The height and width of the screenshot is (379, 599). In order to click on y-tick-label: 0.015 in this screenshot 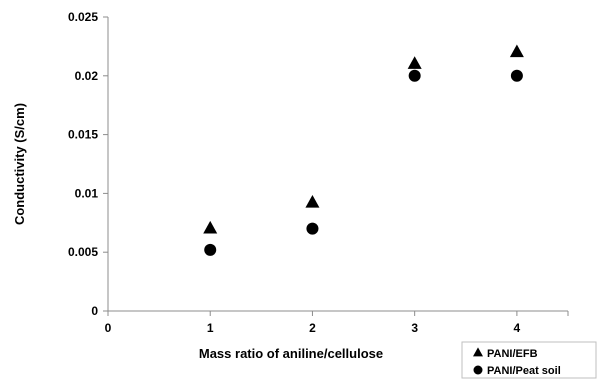, I will do `click(83, 135)`.